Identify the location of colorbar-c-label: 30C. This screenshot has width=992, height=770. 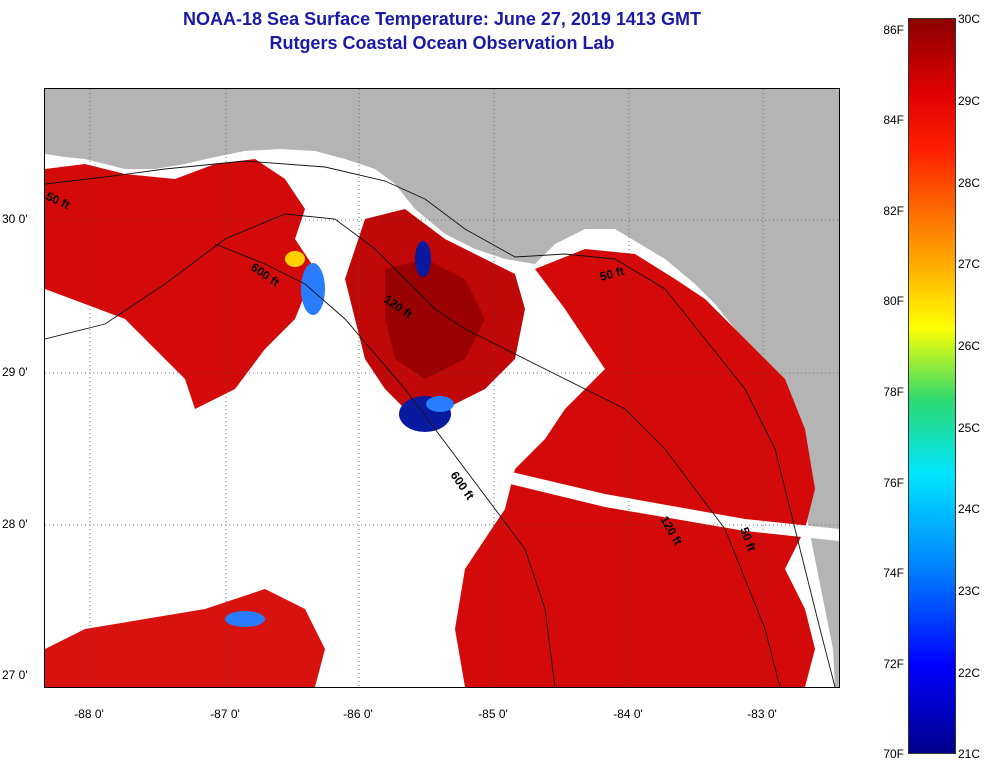
(969, 19).